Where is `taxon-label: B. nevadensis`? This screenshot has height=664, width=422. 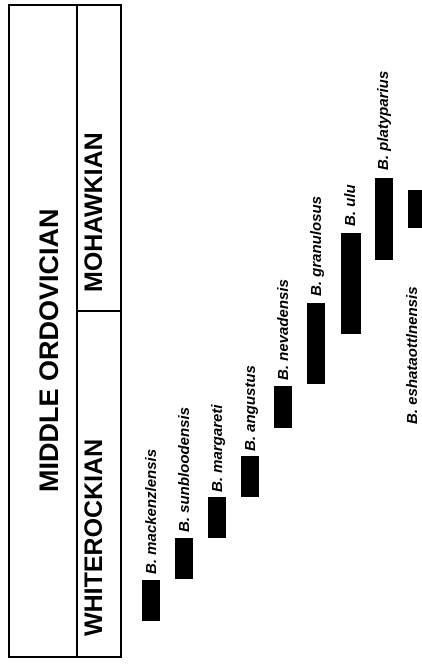 taxon-label: B. nevadensis is located at coordinates (283, 329).